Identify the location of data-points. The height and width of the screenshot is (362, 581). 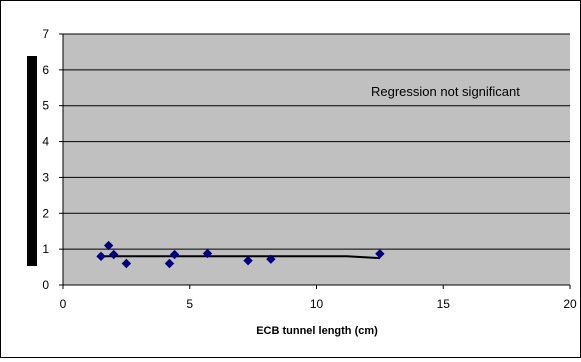
(240, 254).